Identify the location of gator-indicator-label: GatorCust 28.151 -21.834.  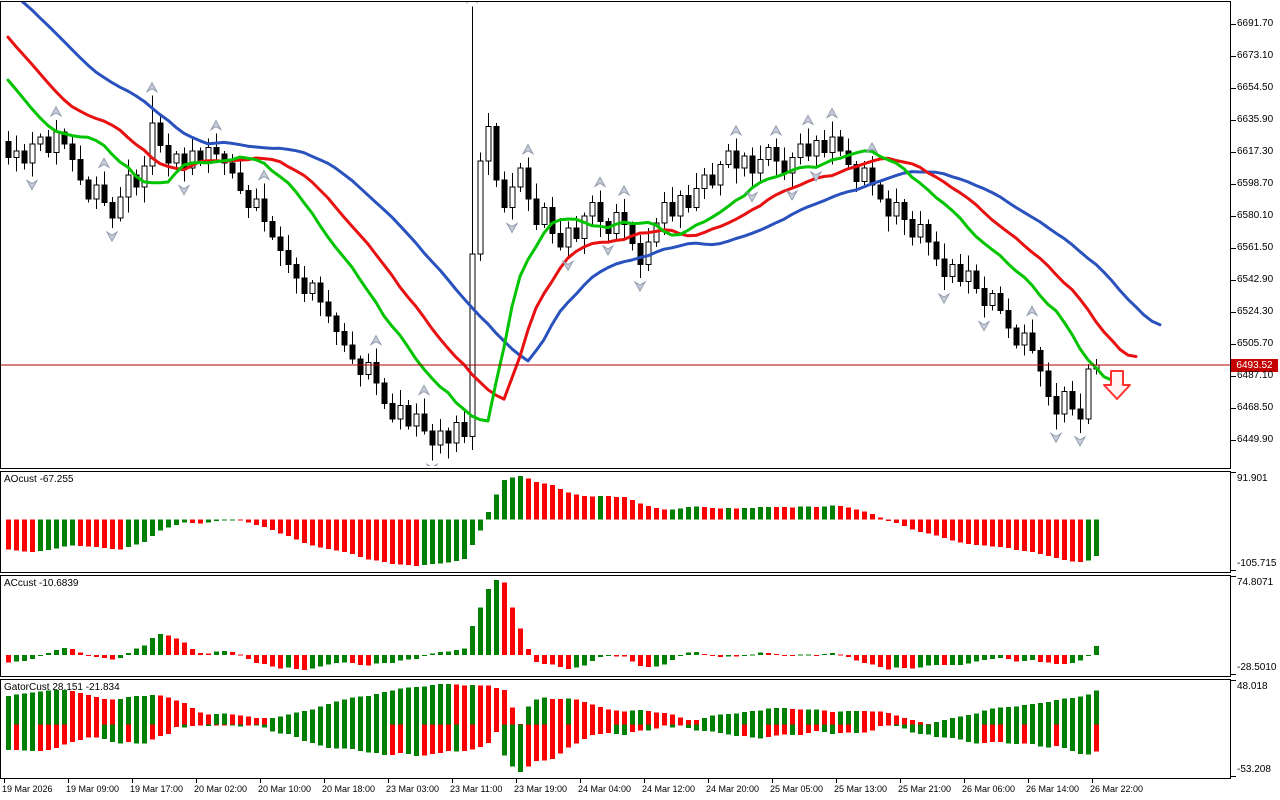
(62, 687).